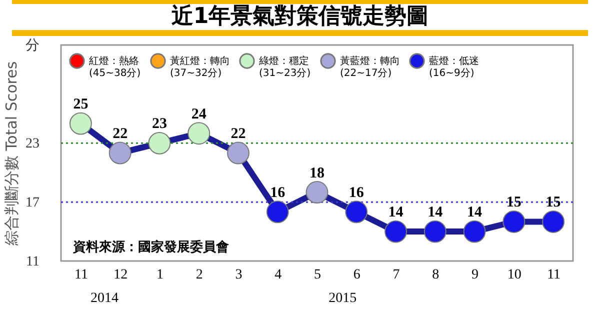 The width and height of the screenshot is (600, 336). I want to click on x-tick-label: 1, so click(160, 275).